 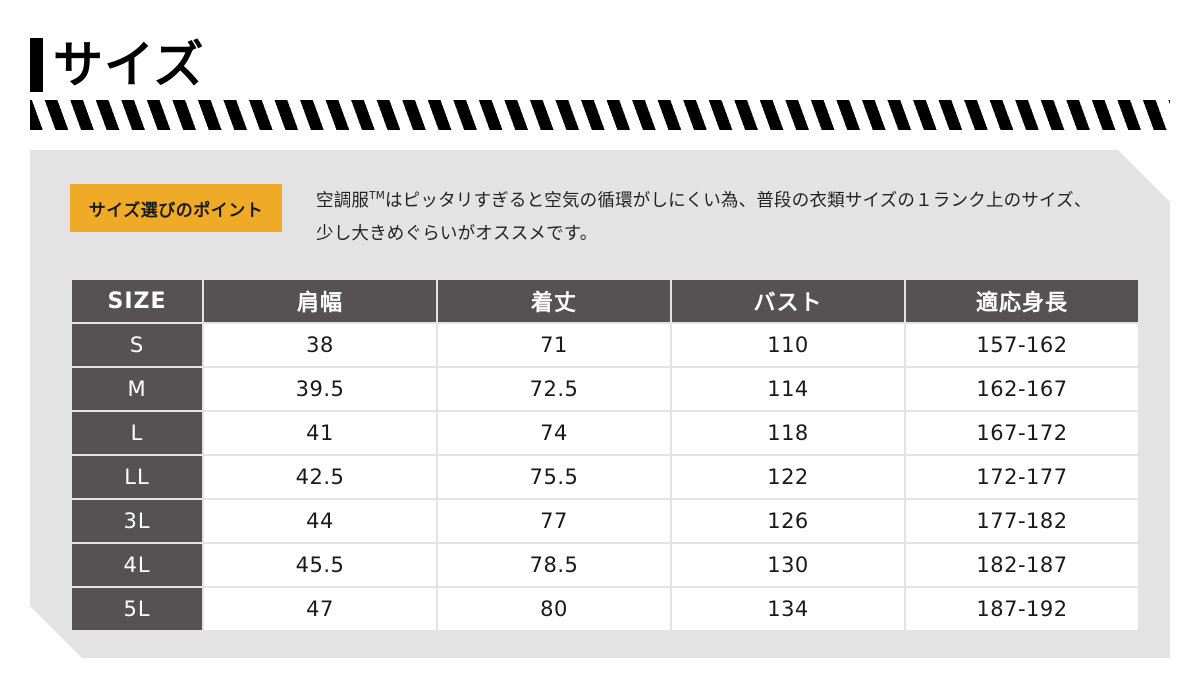 I want to click on cell-height: 182-187, so click(x=1022, y=565).